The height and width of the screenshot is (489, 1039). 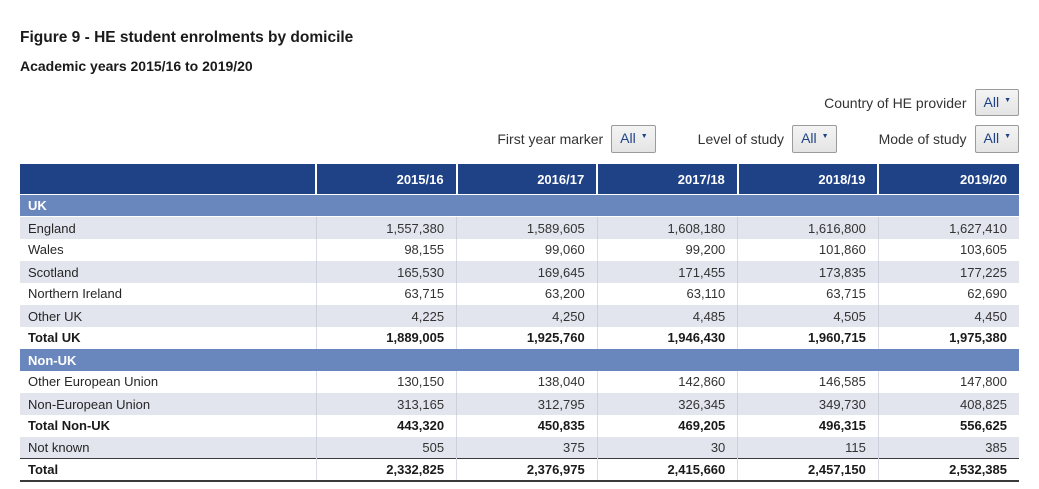 What do you see at coordinates (386, 381) in the screenshot?
I see `value-cell: 130,150` at bounding box center [386, 381].